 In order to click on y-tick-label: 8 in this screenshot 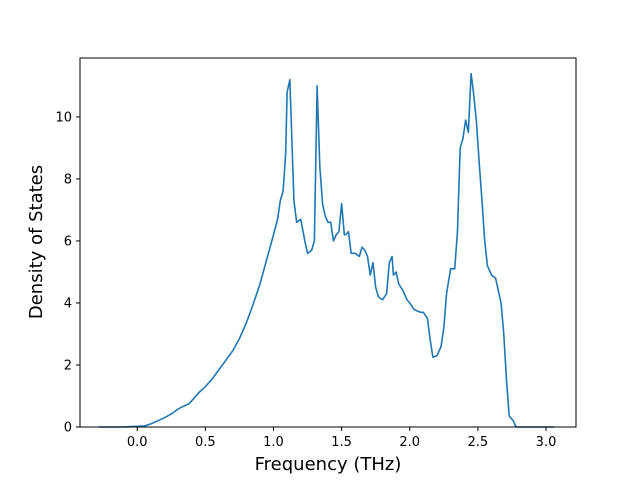, I will do `click(68, 179)`.